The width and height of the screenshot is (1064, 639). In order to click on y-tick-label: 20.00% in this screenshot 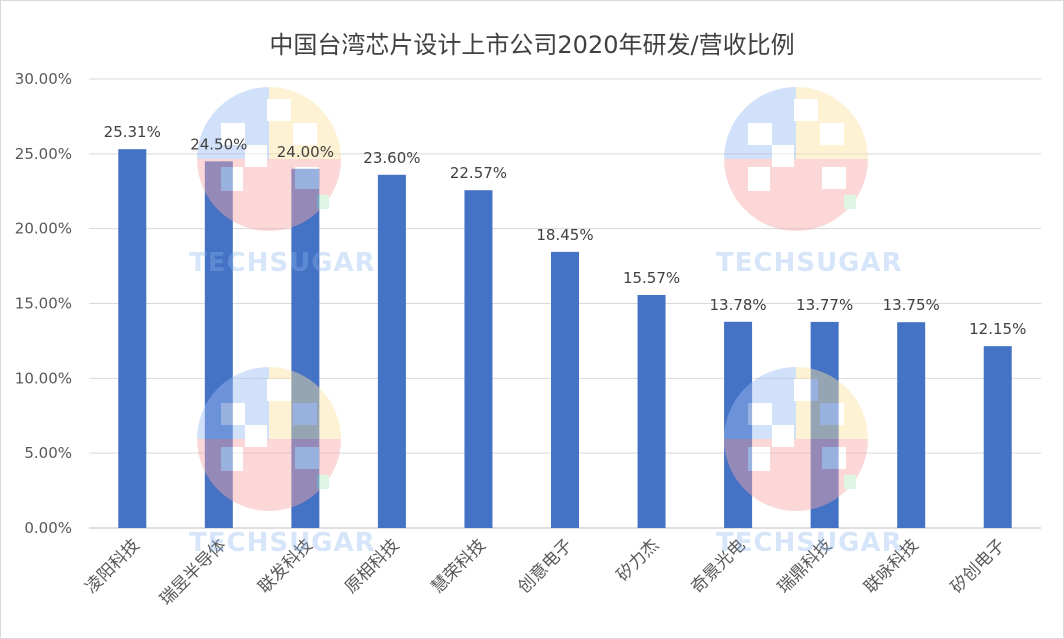, I will do `click(43, 229)`.